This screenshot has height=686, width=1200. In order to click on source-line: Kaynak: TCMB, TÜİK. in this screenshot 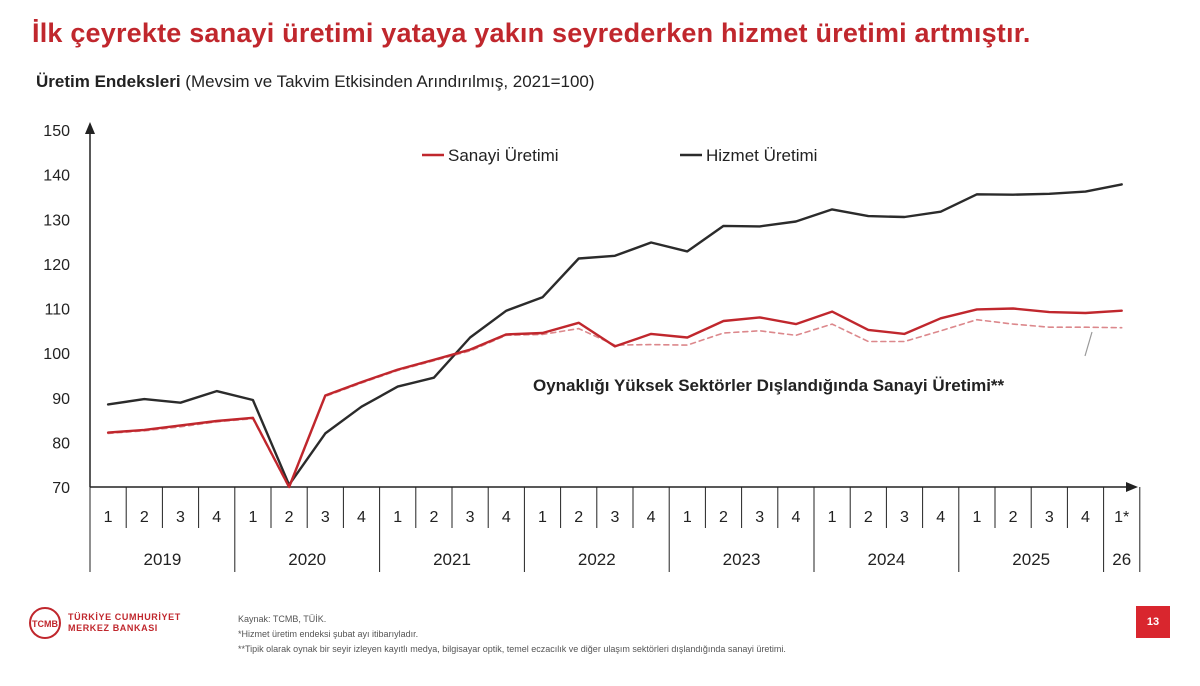, I will do `click(282, 619)`.